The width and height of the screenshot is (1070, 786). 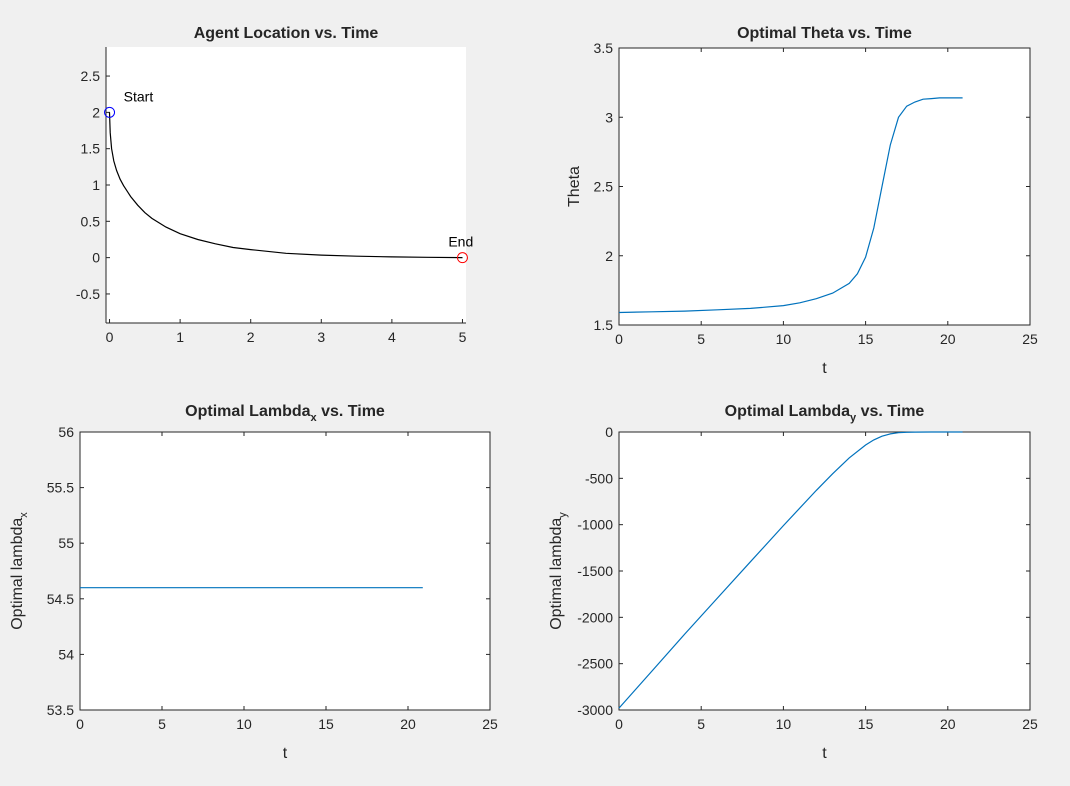 What do you see at coordinates (460, 242) in the screenshot?
I see `annotation-end: End` at bounding box center [460, 242].